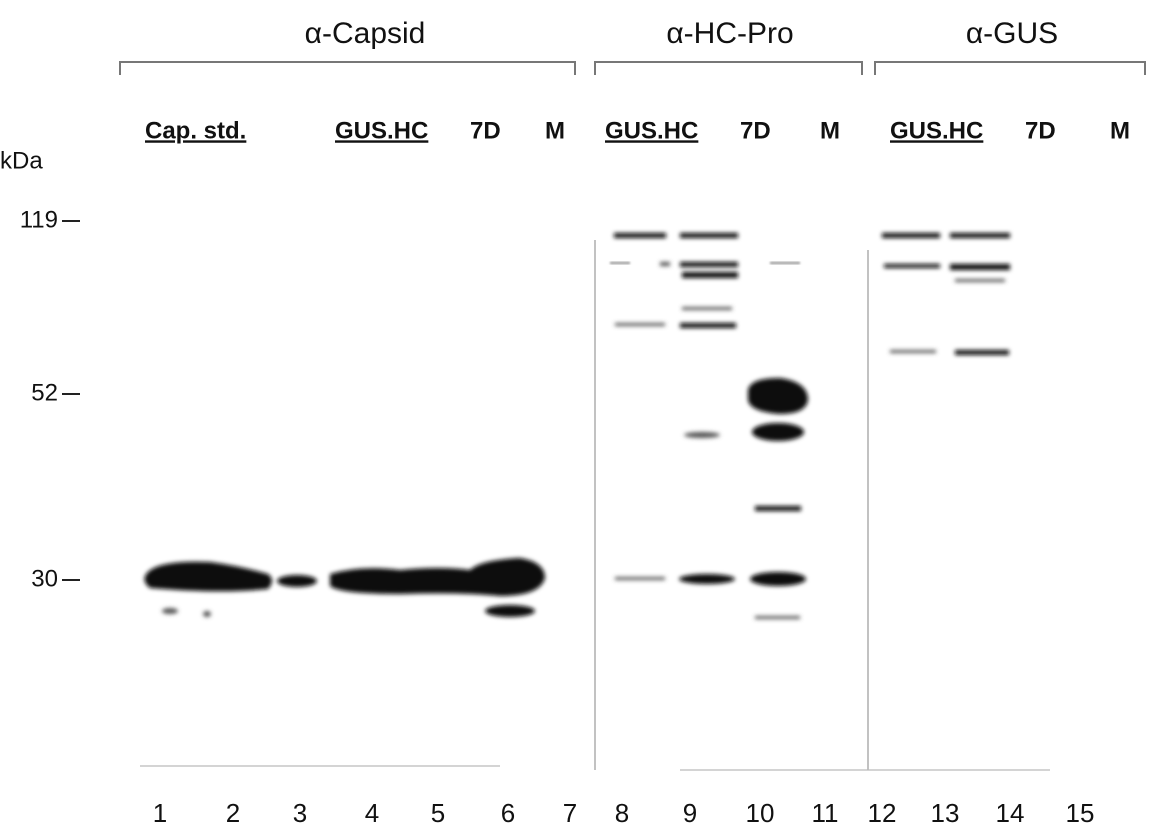 This screenshot has height=839, width=1160. Describe the element at coordinates (195, 130) in the screenshot. I see `lane-label: Cap. std.` at that location.